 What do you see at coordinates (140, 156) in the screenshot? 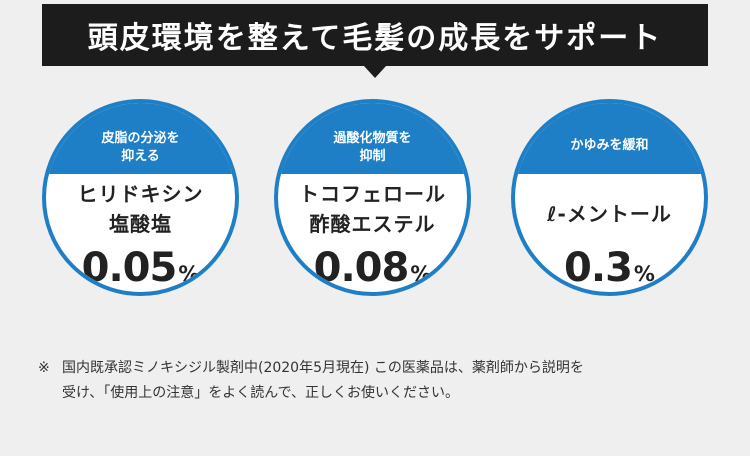
I see `caption-line: 抑える` at bounding box center [140, 156].